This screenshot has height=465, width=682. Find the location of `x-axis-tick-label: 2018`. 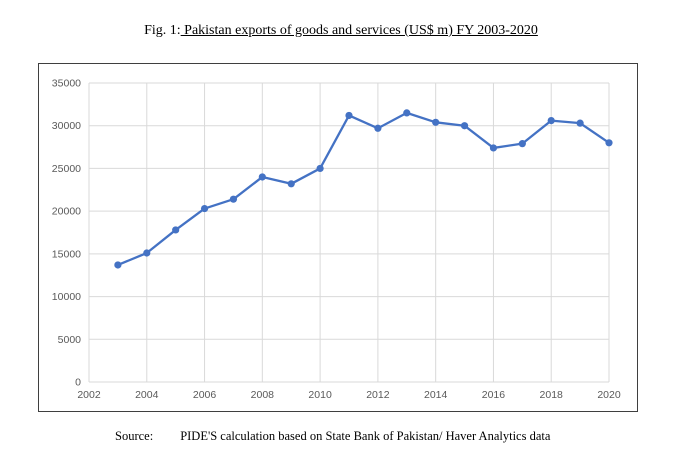

x-axis-tick-label: 2018 is located at coordinates (552, 395).